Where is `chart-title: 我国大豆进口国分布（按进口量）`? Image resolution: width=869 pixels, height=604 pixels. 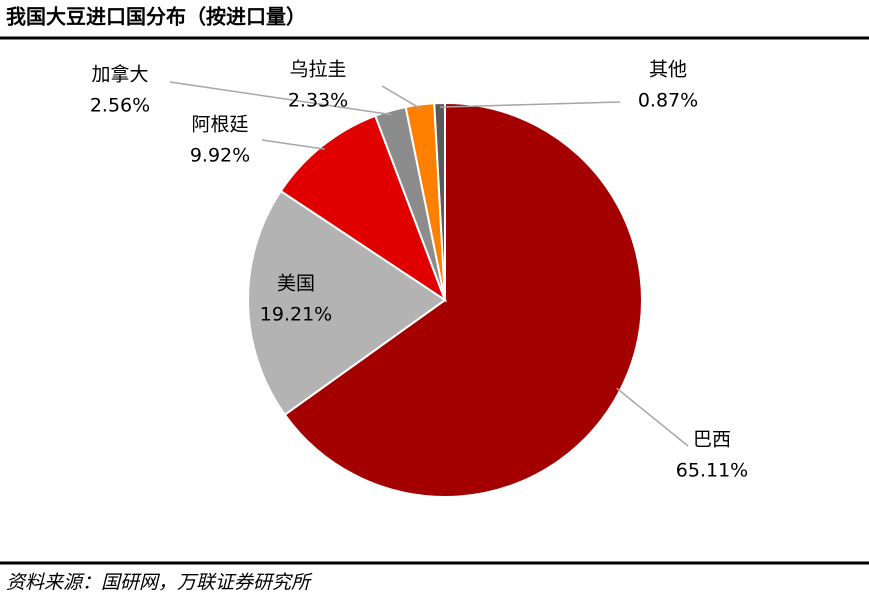
chart-title: 我国大豆进口国分布（按进口量） is located at coordinates (156, 17).